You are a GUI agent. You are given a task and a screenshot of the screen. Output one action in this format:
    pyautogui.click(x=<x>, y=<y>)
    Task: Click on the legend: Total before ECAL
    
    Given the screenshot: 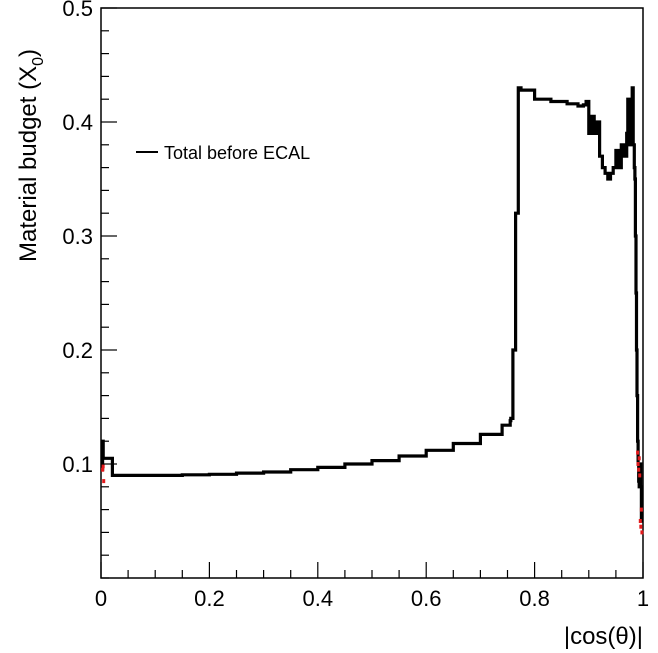 What is the action you would take?
    pyautogui.click(x=223, y=153)
    